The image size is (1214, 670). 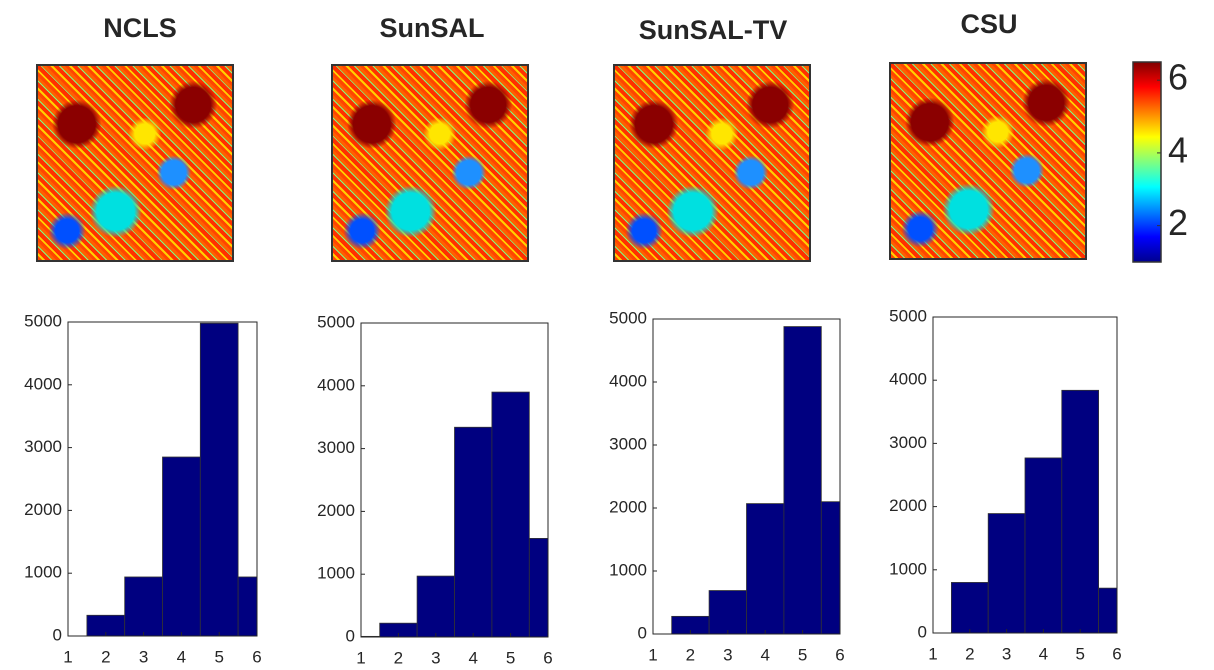 I want to click on colorbar-tick-label: 4, so click(x=1178, y=149).